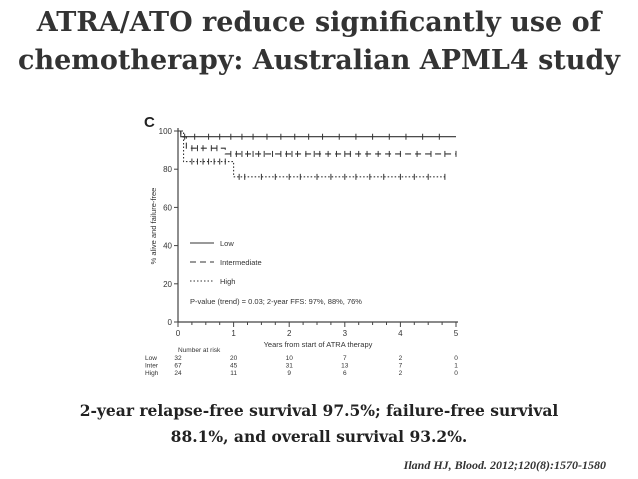 This screenshot has width=638, height=479. I want to click on risk-row-label: Inter, so click(152, 366).